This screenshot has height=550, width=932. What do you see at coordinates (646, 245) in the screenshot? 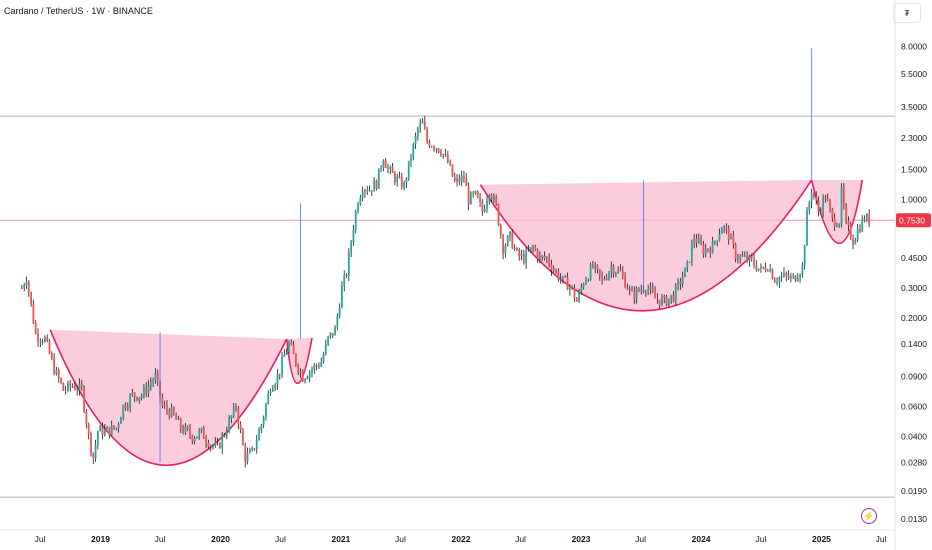
I see `cup-curve` at bounding box center [646, 245].